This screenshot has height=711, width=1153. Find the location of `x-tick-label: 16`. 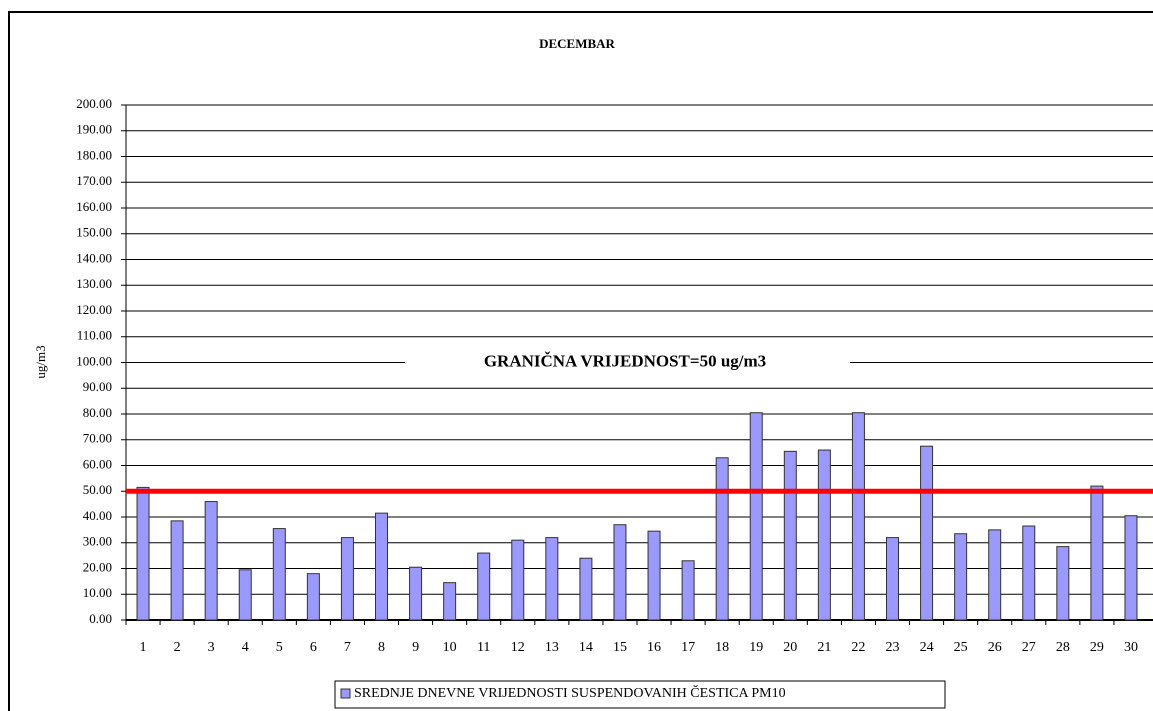

x-tick-label: 16 is located at coordinates (654, 647).